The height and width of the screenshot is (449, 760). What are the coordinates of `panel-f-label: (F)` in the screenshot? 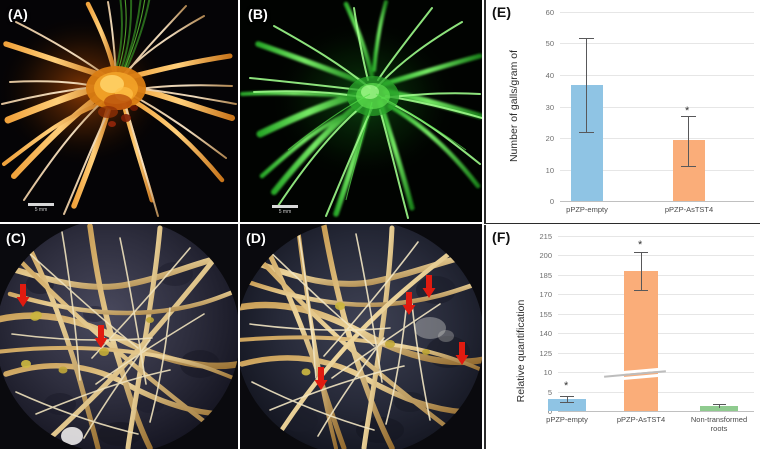 It's located at (501, 237).